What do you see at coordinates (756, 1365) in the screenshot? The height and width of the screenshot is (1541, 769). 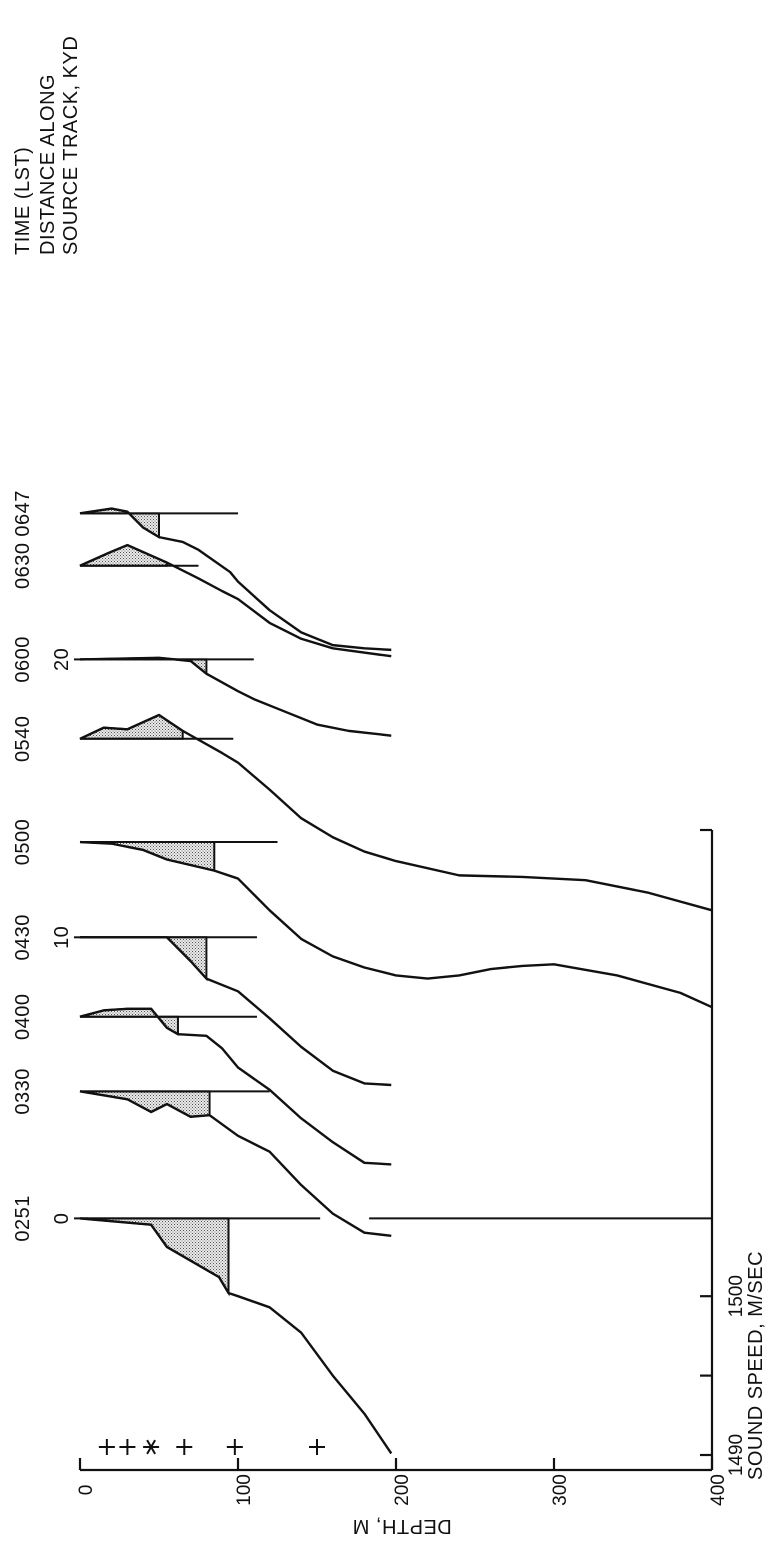 I see `speed-axis-label: SOUND SPEED, M/SEC` at bounding box center [756, 1365].